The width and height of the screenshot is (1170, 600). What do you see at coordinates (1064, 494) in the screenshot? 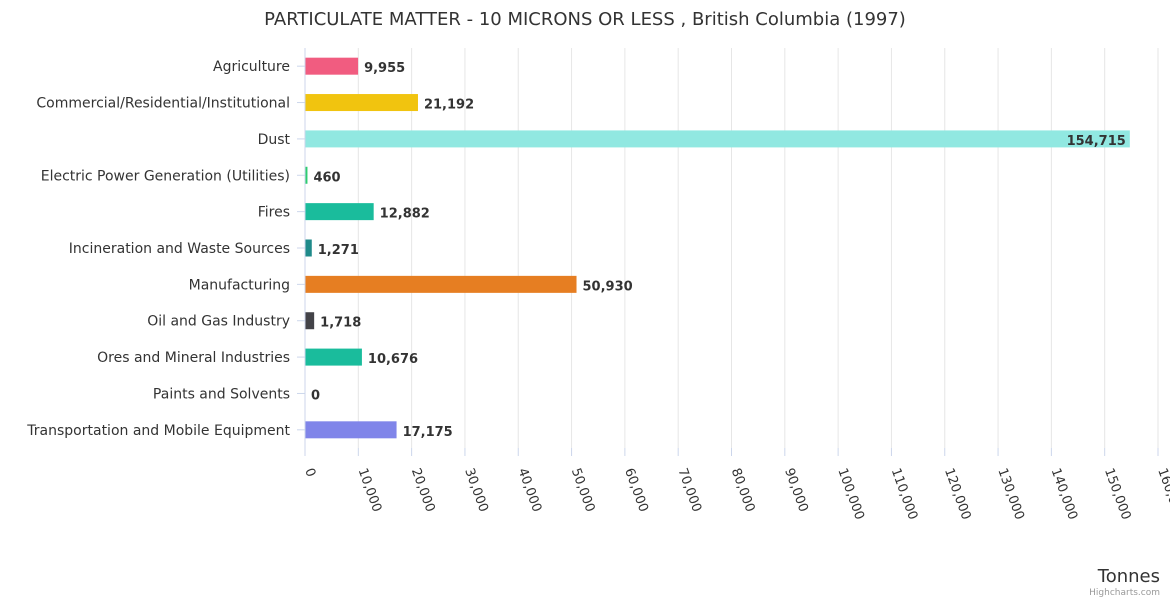
I see `x-tick-label: 140,000` at bounding box center [1064, 494].